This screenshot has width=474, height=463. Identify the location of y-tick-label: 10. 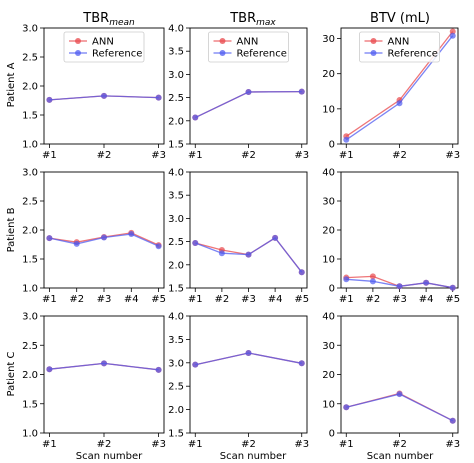
(328, 260).